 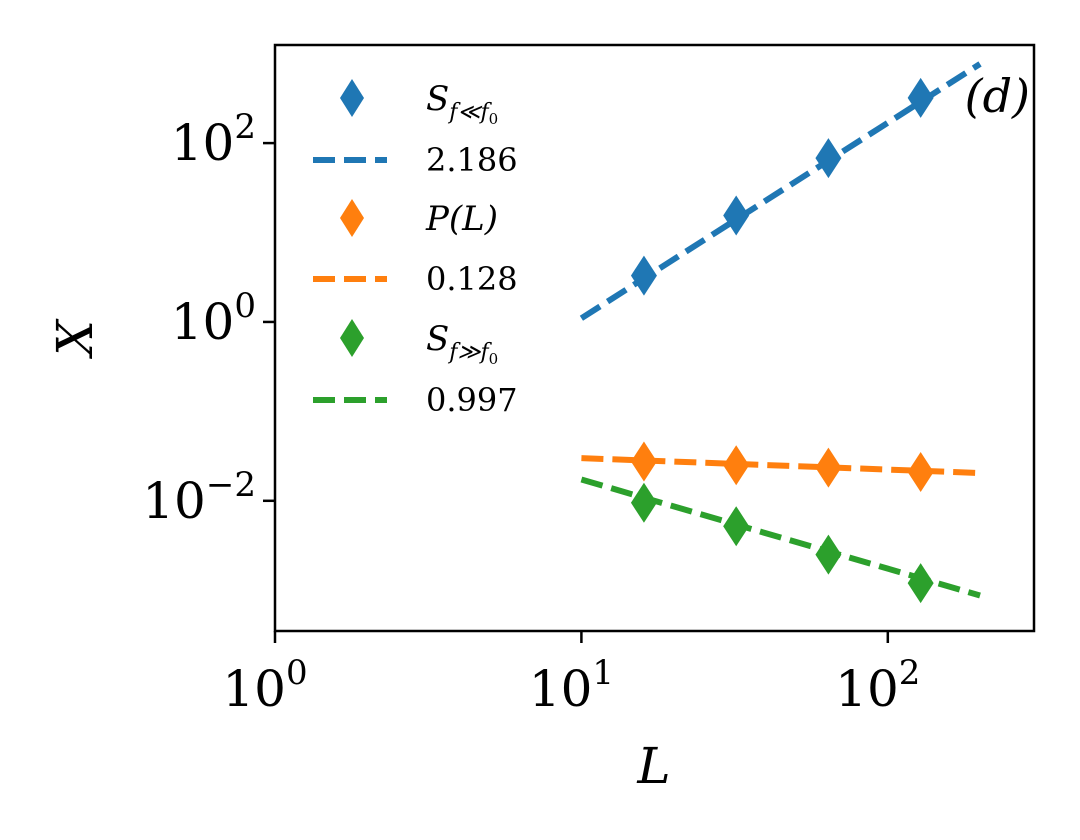 What do you see at coordinates (199, 497) in the screenshot?
I see `y-tick-label-0: 10⁻²` at bounding box center [199, 497].